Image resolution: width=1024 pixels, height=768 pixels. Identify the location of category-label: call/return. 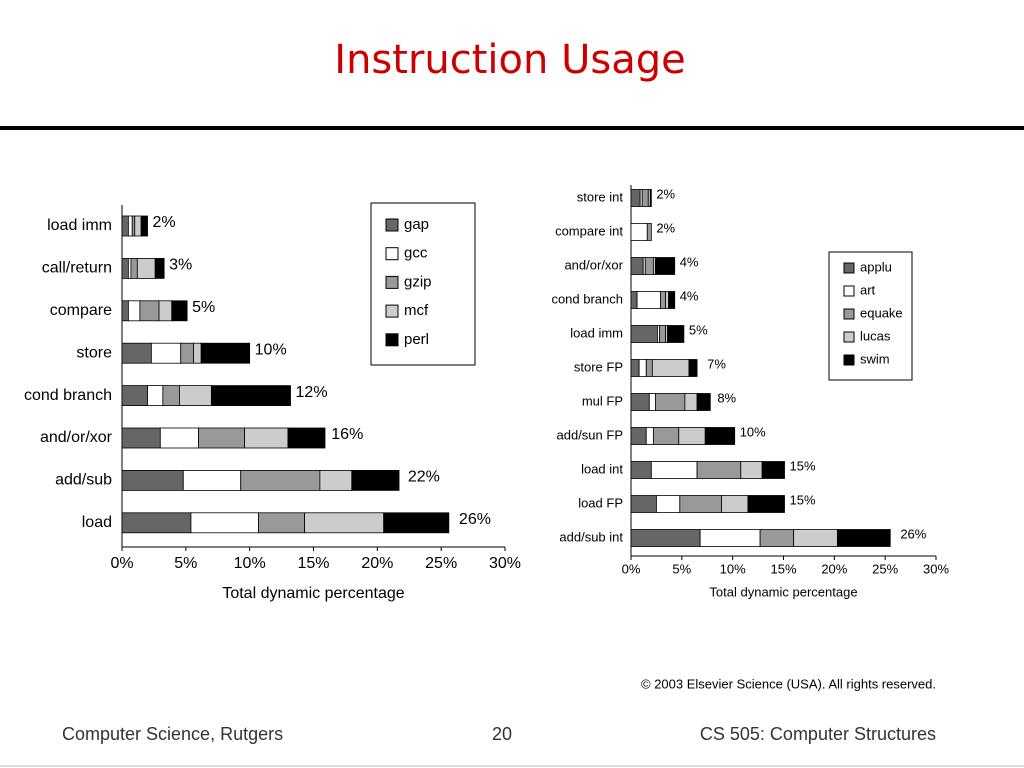
(77, 268).